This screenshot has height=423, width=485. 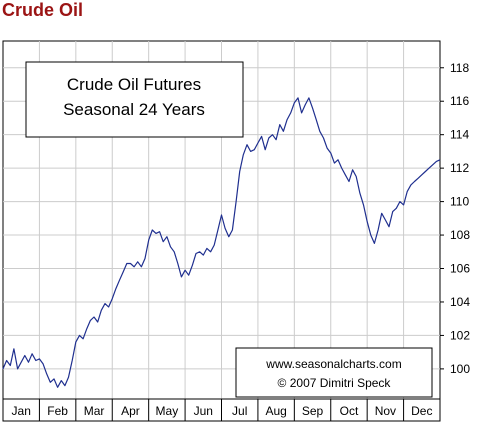 I want to click on chart-title-line-1: Crude Oil Futures, so click(x=134, y=84).